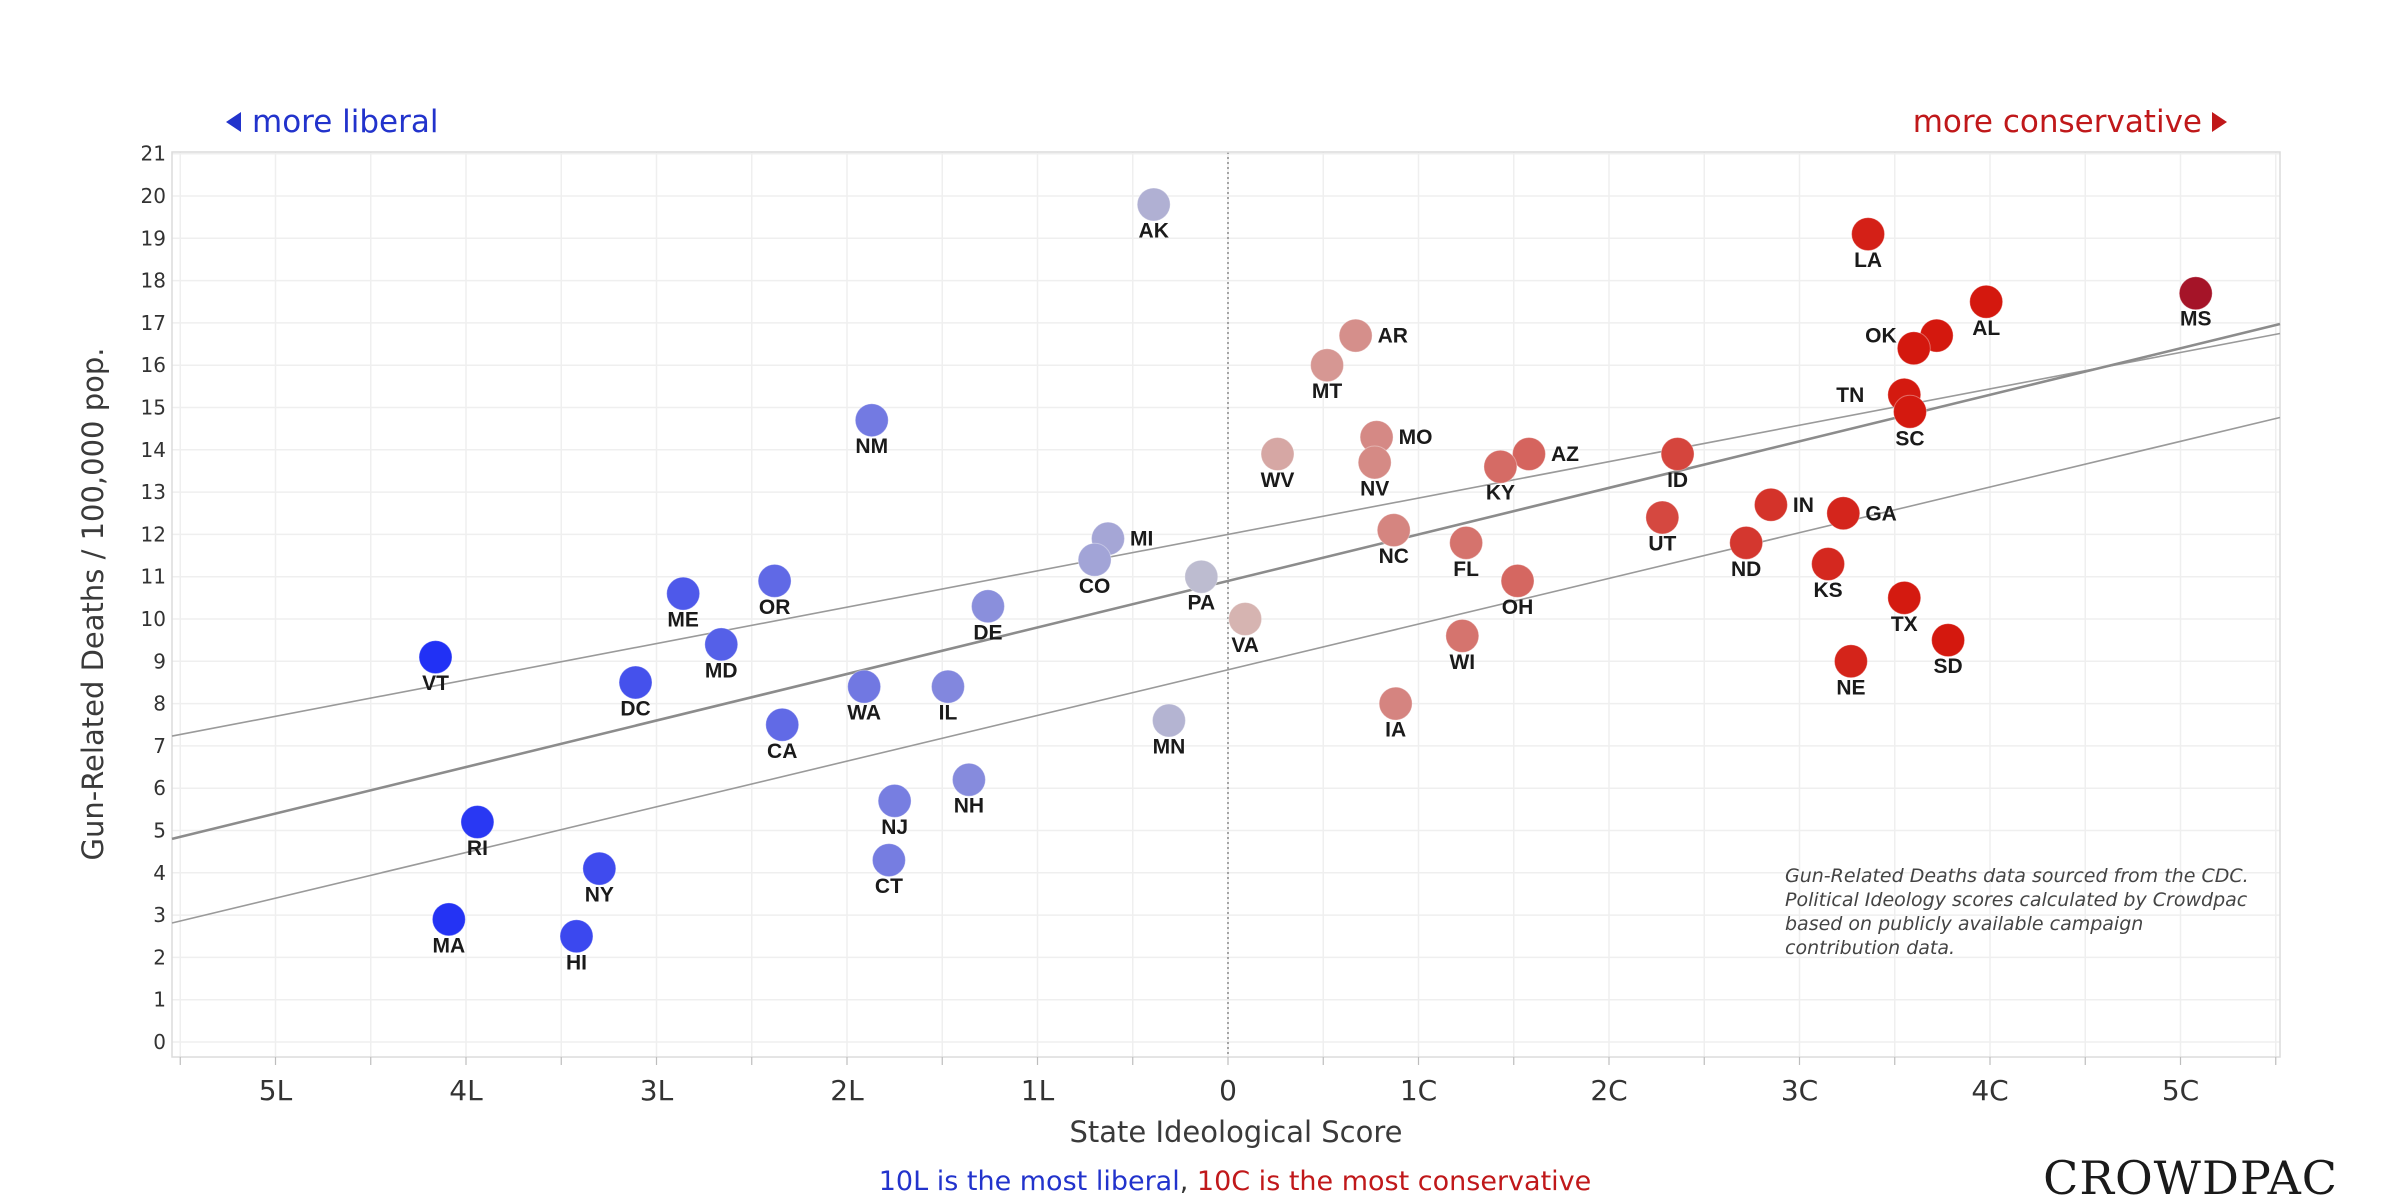 This screenshot has width=2400, height=1200. I want to click on data-point-or, so click(774, 580).